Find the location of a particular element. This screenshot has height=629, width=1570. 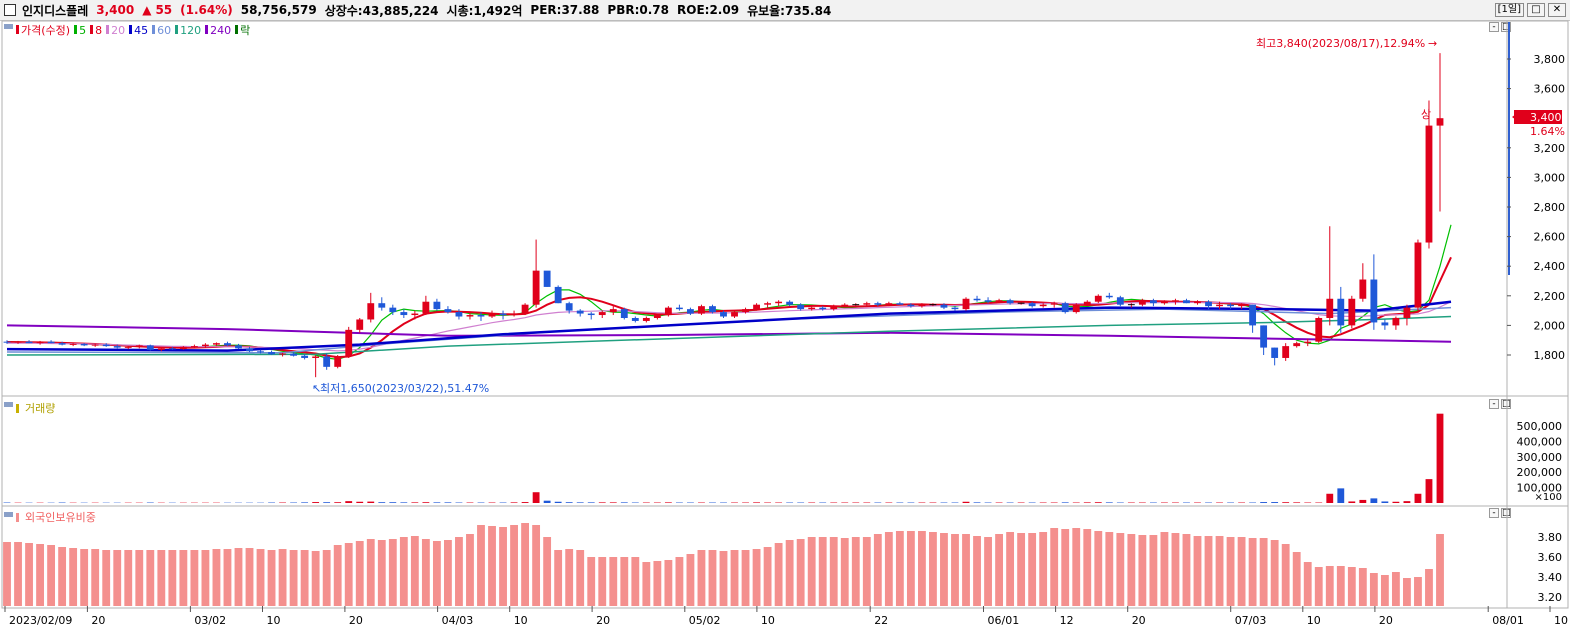

legend-ma-60: 60 is located at coordinates (161, 30).